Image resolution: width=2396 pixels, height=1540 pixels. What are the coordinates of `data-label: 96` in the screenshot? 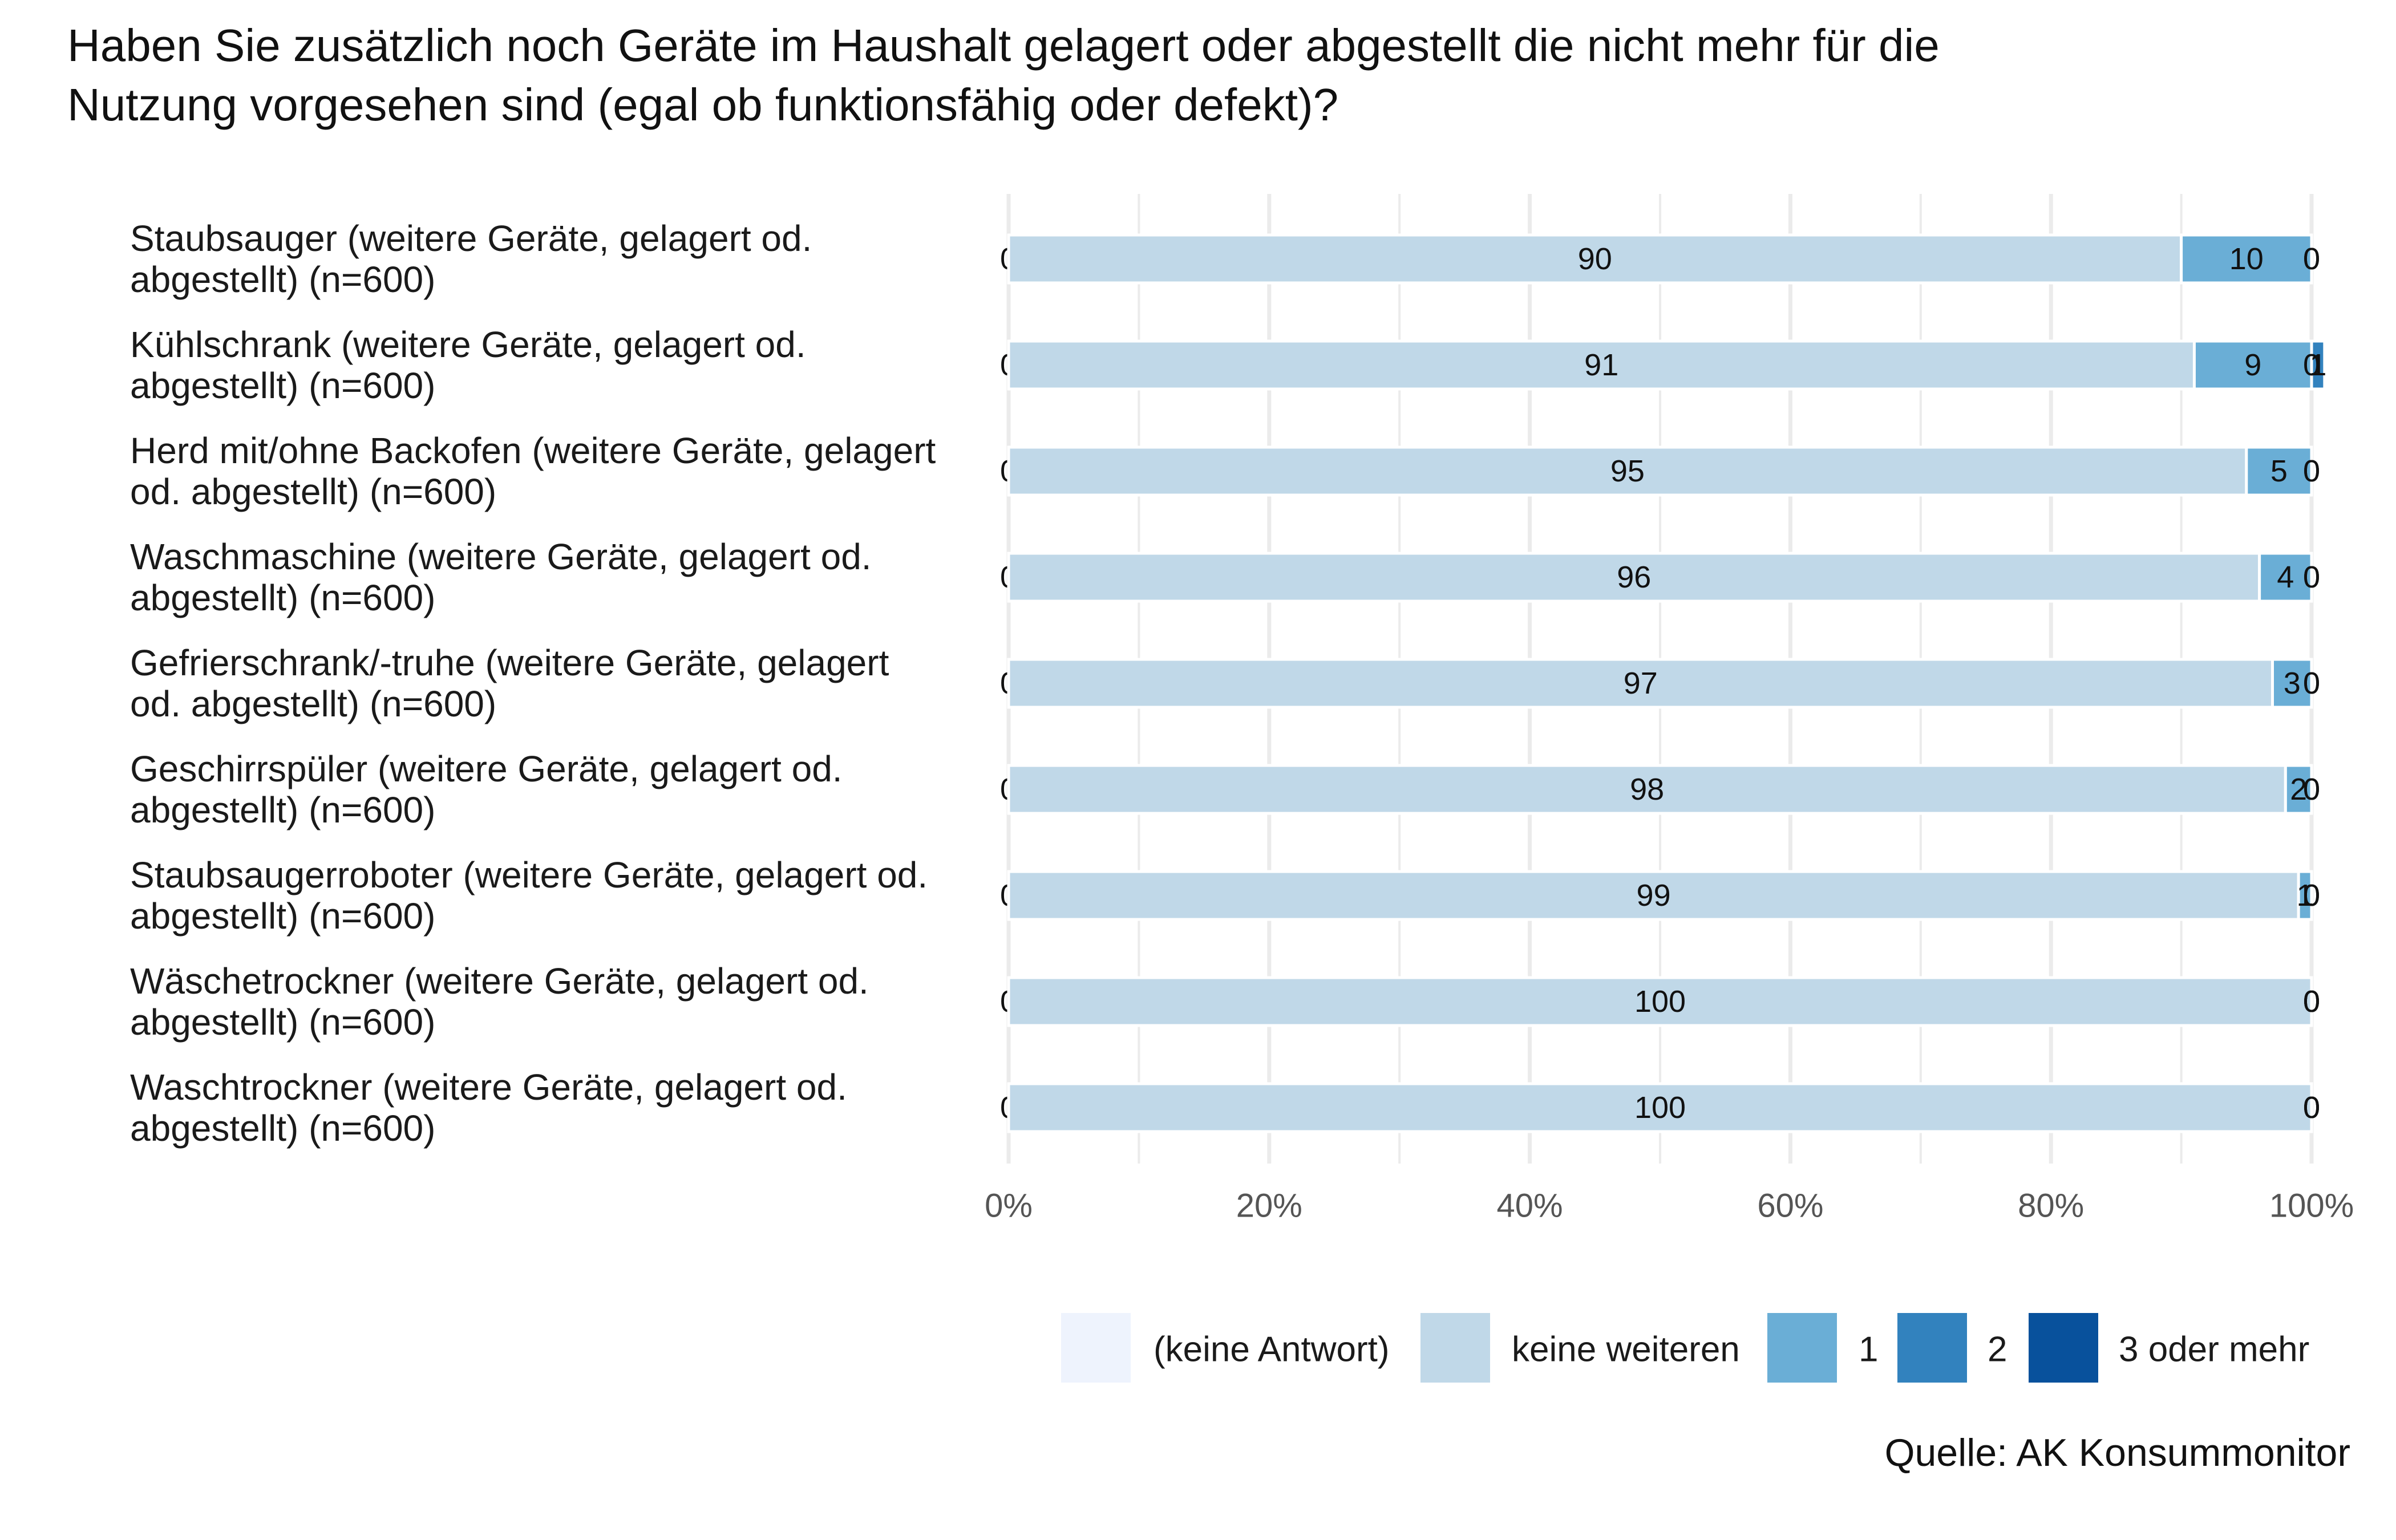 It's located at (1634, 577).